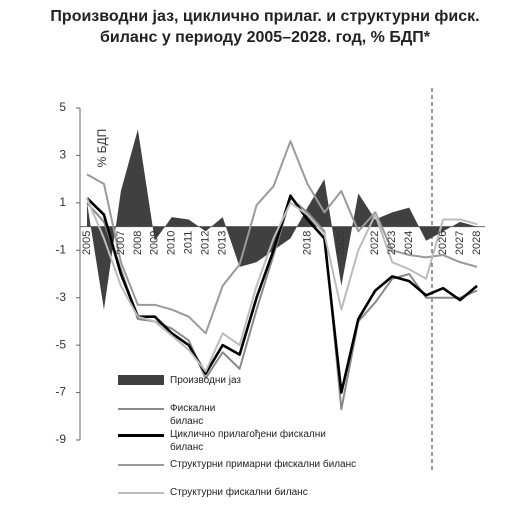 The height and width of the screenshot is (506, 531). I want to click on legend-entry: Фискални биланс, so click(174, 415).